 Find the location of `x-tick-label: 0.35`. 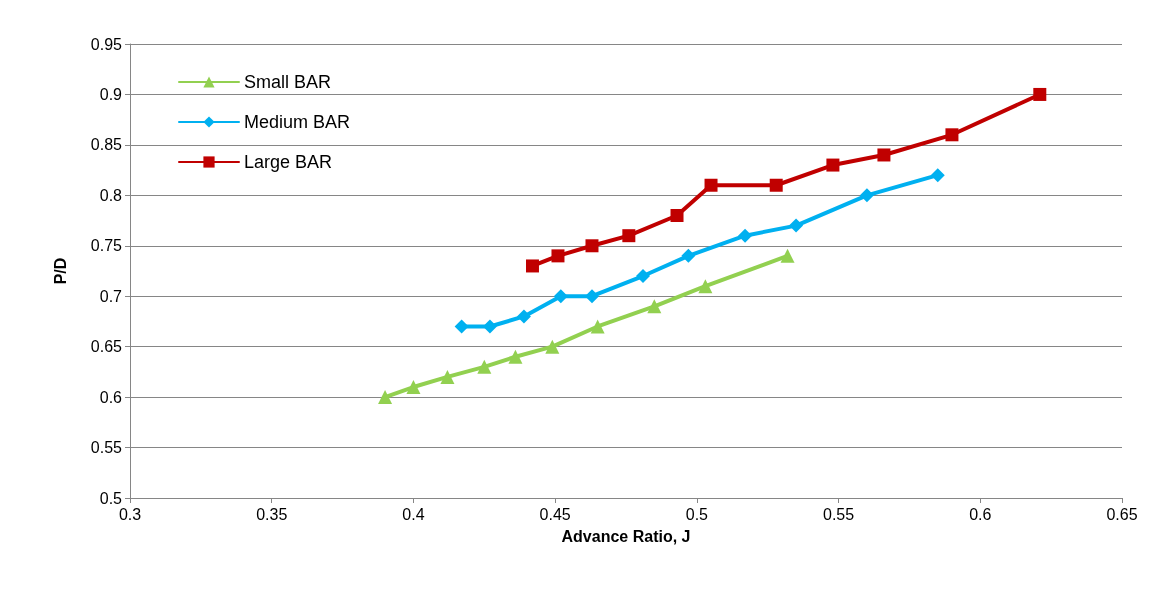

x-tick-label: 0.35 is located at coordinates (272, 514).